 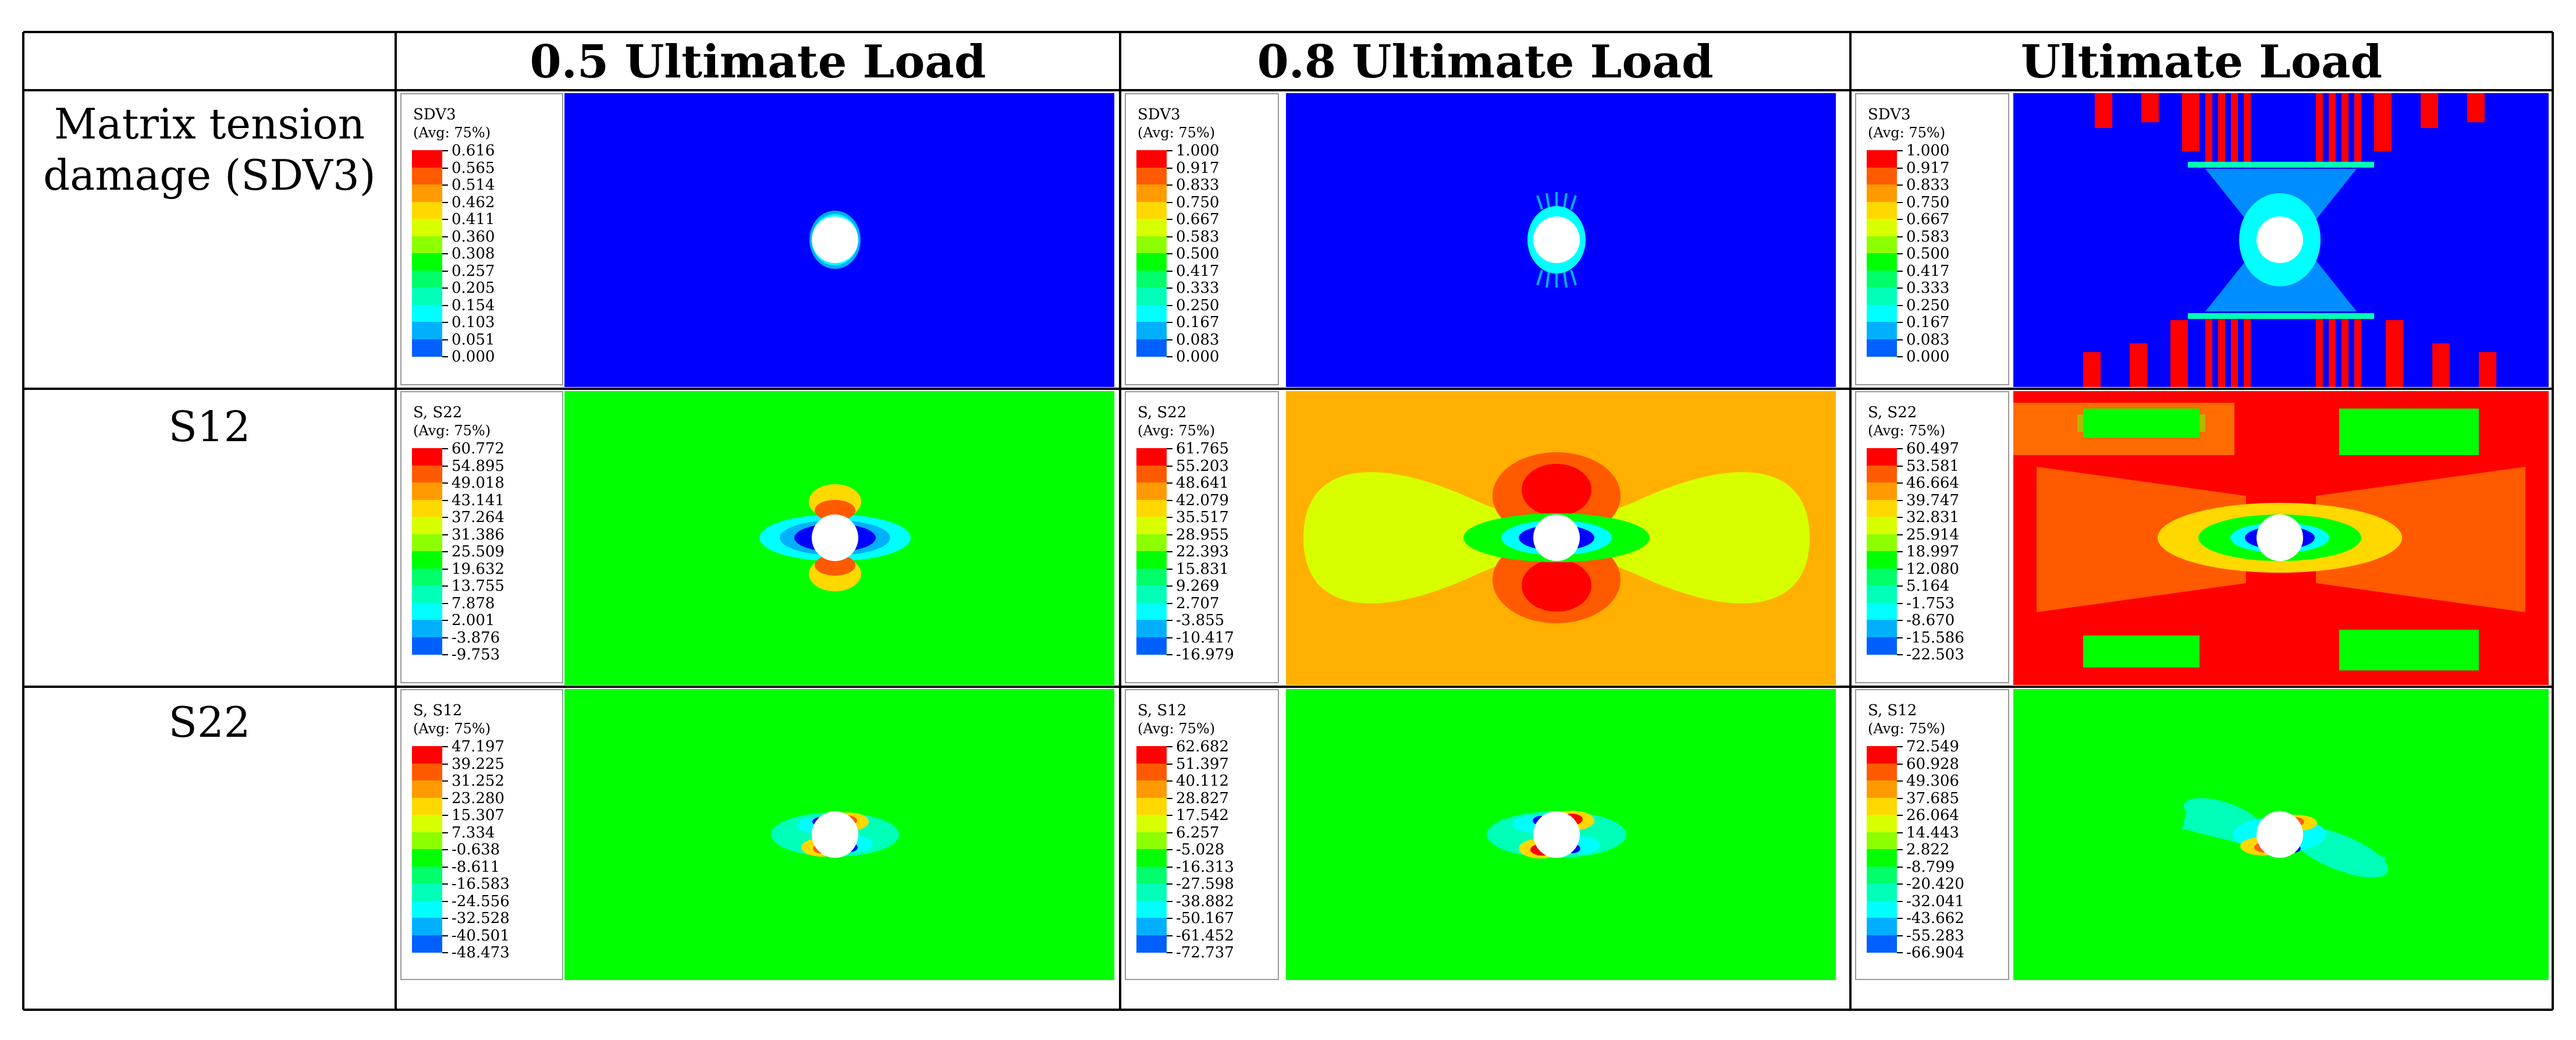 What do you see at coordinates (478, 815) in the screenshot?
I see `legend-value: 15.307` at bounding box center [478, 815].